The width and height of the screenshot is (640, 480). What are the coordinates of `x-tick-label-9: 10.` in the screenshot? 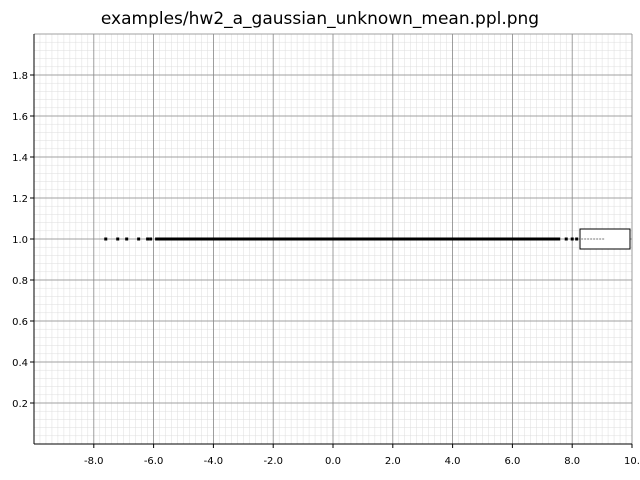 It's located at (632, 461).